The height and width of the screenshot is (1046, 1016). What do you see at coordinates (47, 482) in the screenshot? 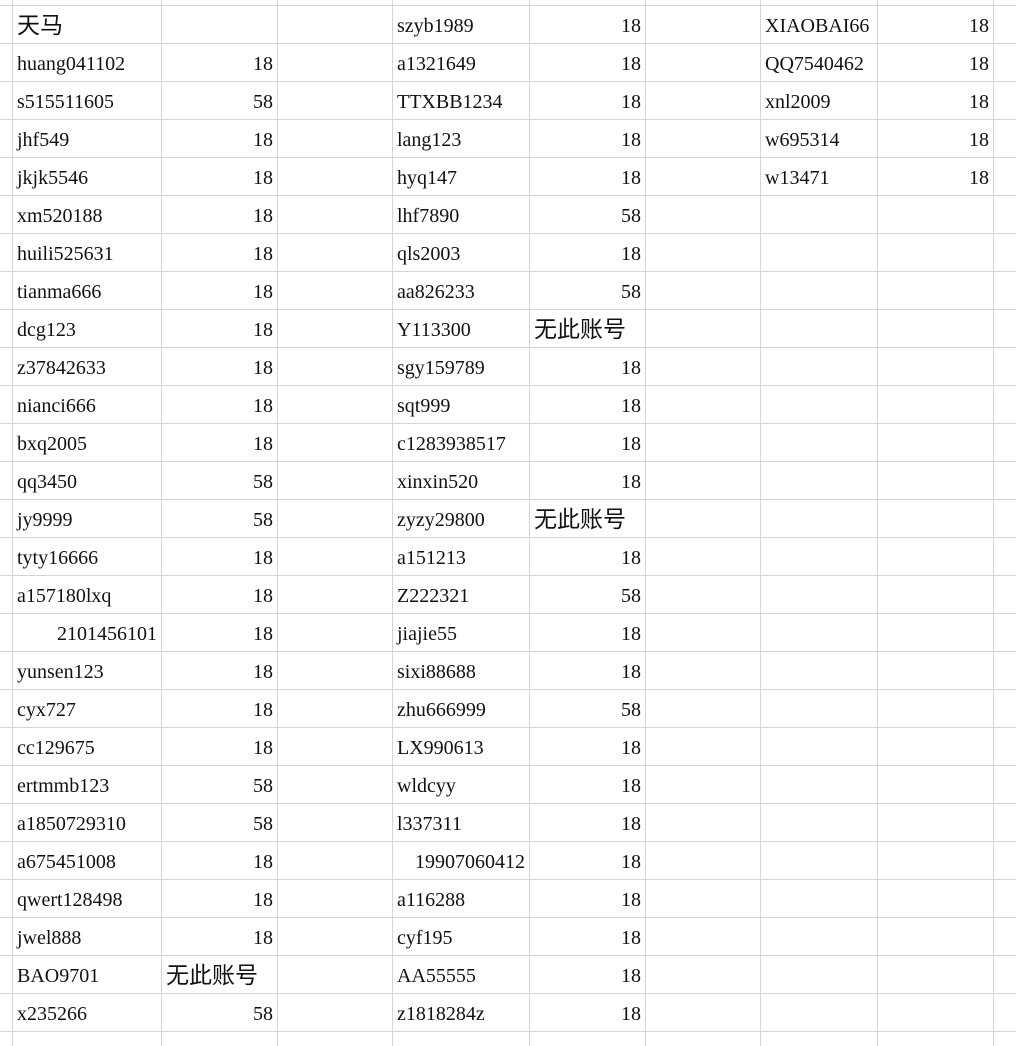
I see `account-name: qq3450` at bounding box center [47, 482].